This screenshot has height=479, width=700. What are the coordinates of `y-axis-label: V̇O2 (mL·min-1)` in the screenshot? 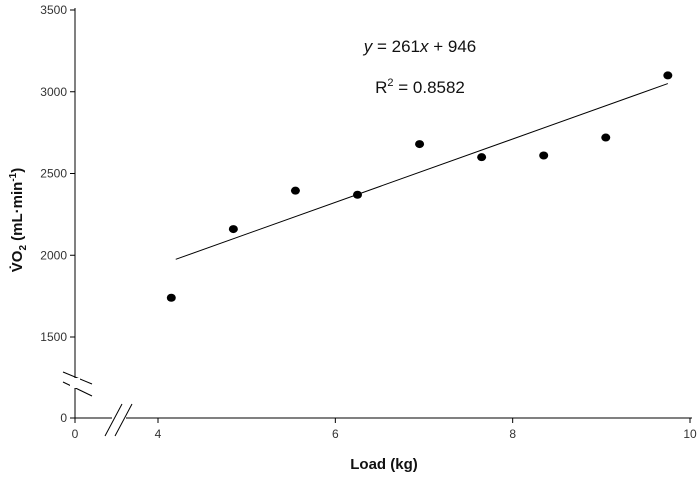 It's located at (18, 220).